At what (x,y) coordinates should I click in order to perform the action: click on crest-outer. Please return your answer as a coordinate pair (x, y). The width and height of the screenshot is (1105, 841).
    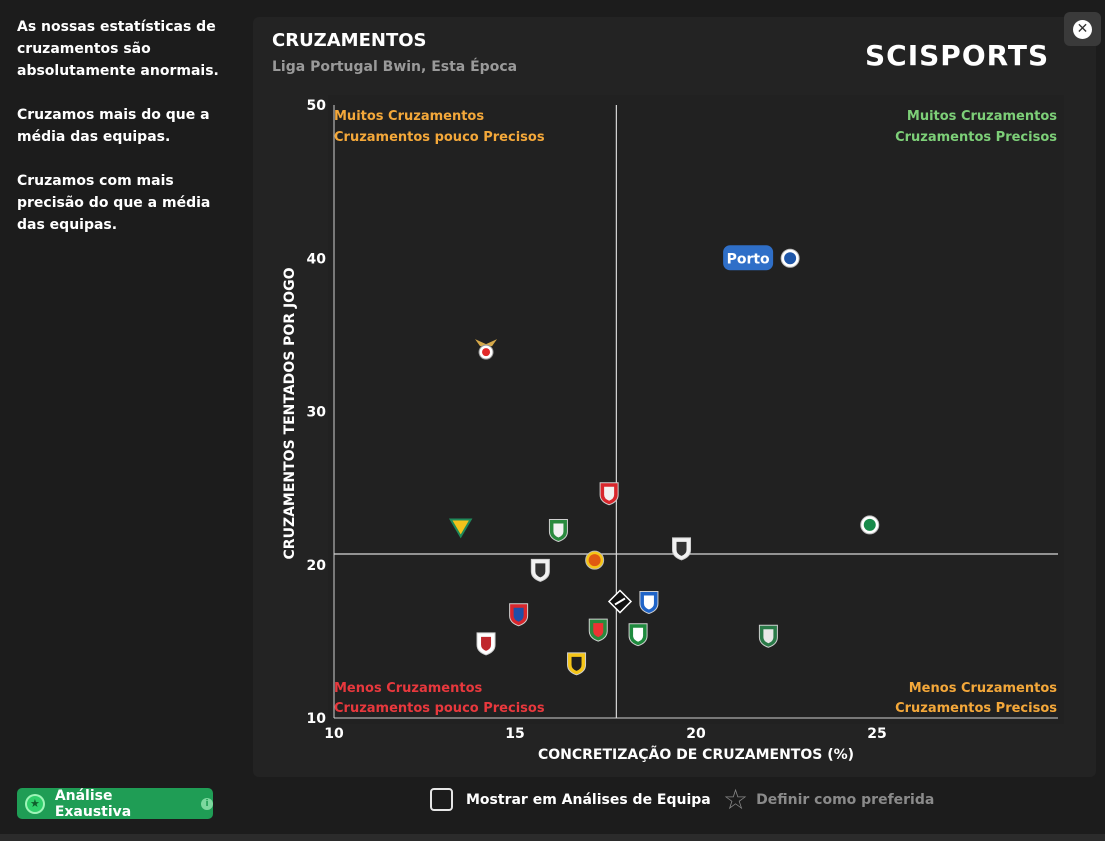
    Looking at the image, I should click on (460, 528).